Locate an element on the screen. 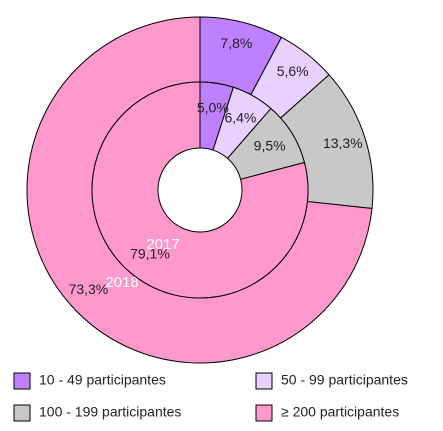 The width and height of the screenshot is (443, 431). legend-label: 50 - 99 participantes is located at coordinates (344, 380).